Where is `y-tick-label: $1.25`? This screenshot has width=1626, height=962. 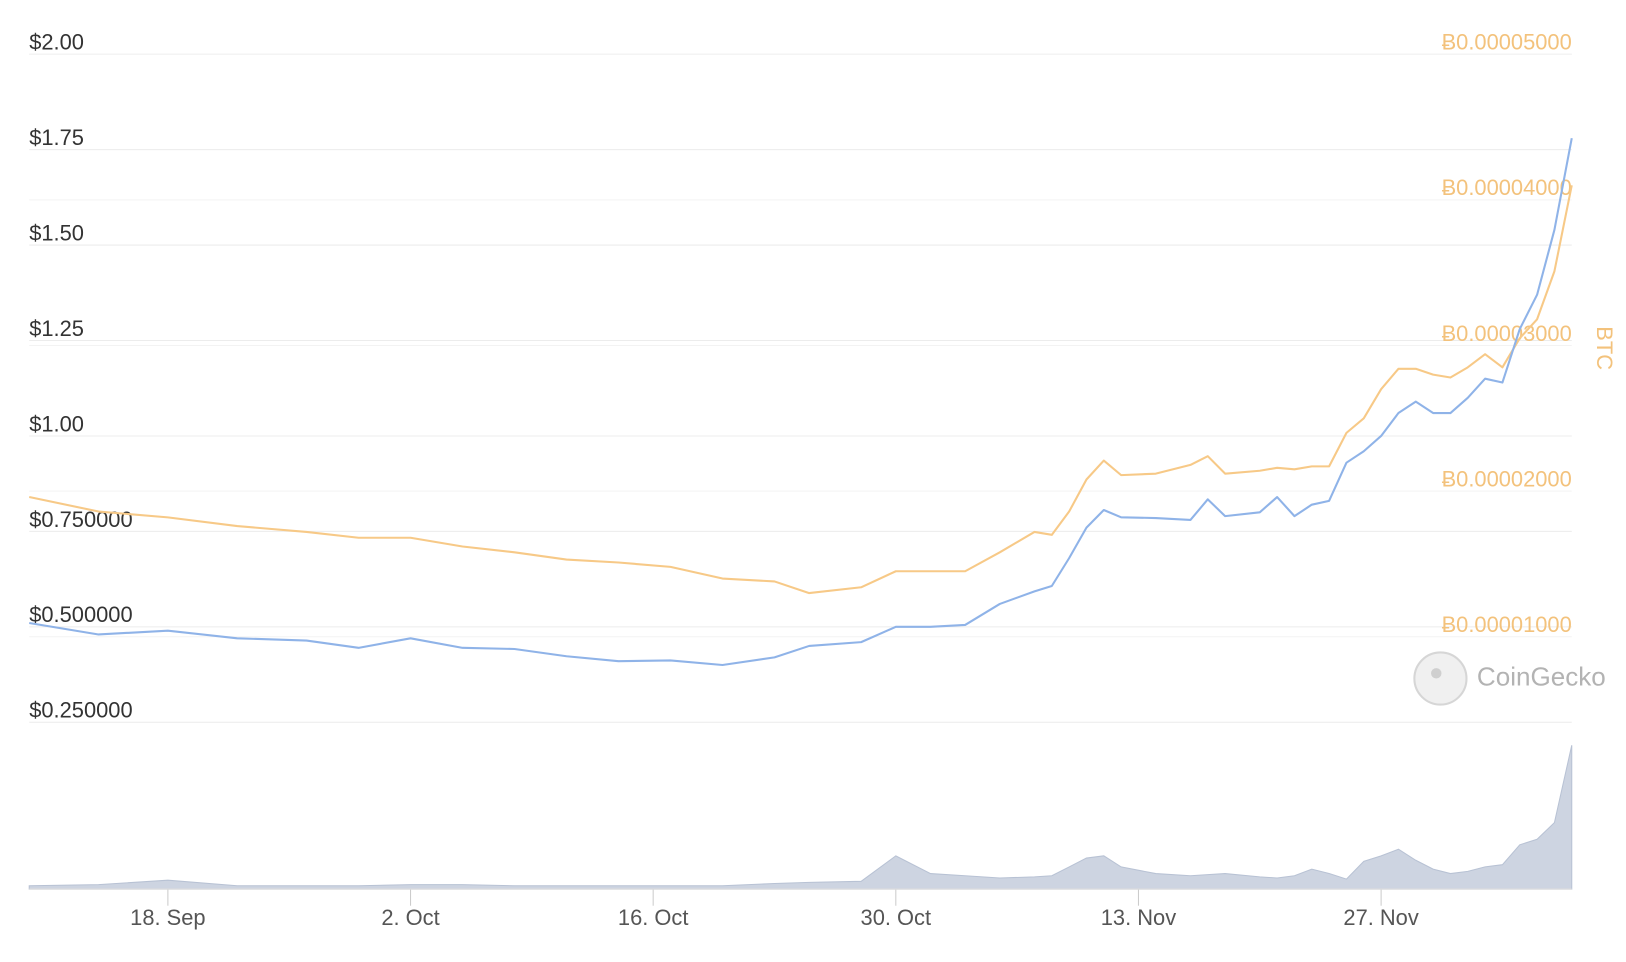 y-tick-label: $1.25 is located at coordinates (56, 328).